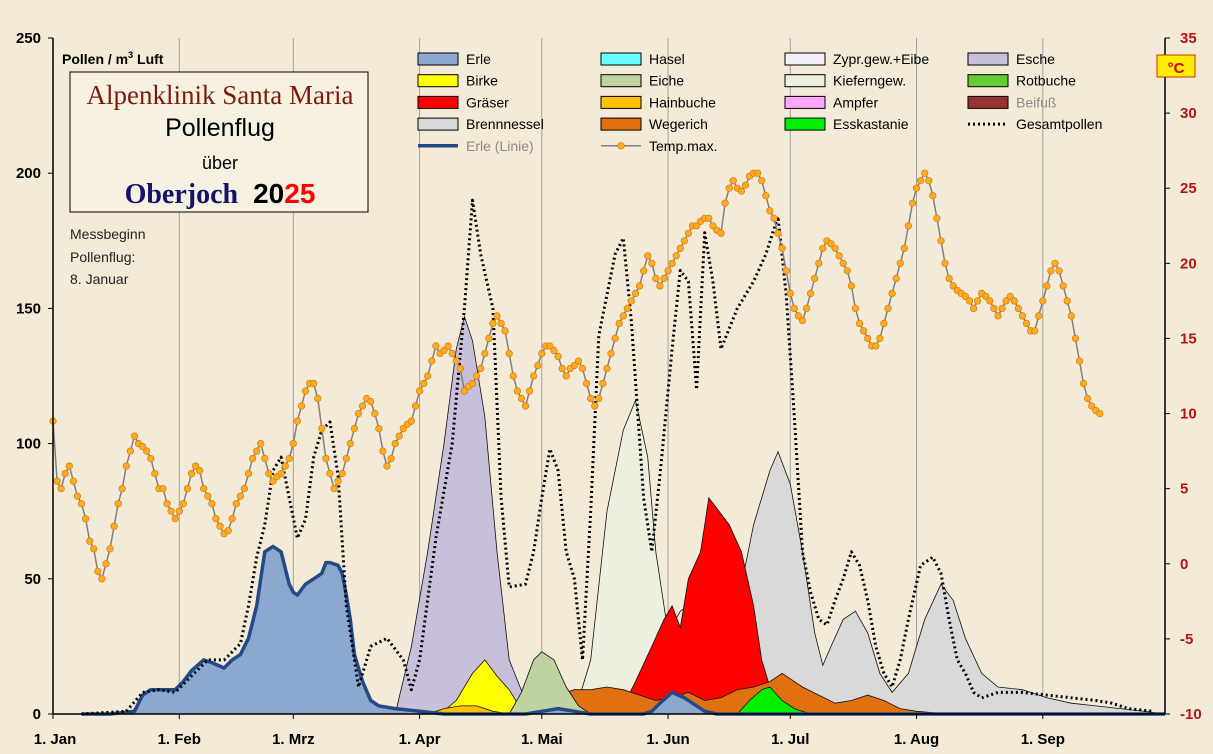  I want to click on y-tick-label: 250, so click(28, 38).